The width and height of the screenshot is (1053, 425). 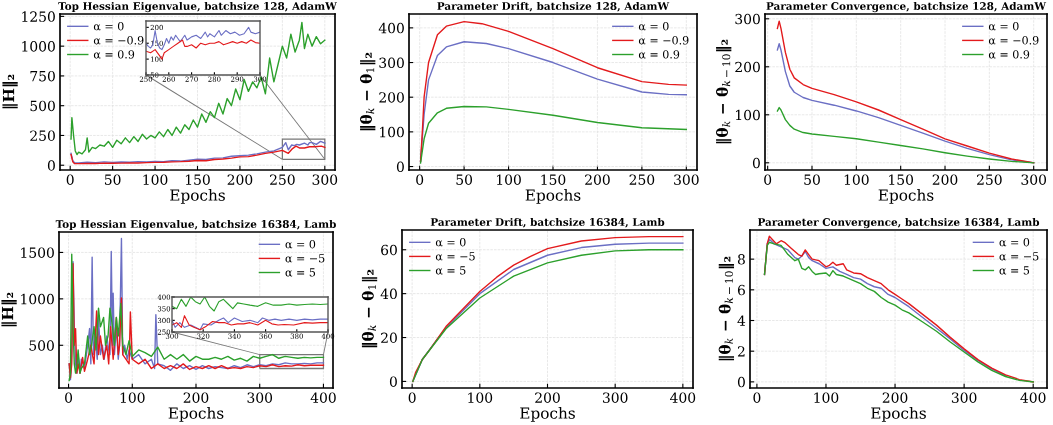 What do you see at coordinates (195, 225) in the screenshot?
I see `chart-title: Top Hessian Eigenvalue, batchsize 16384, Lamb` at bounding box center [195, 225].